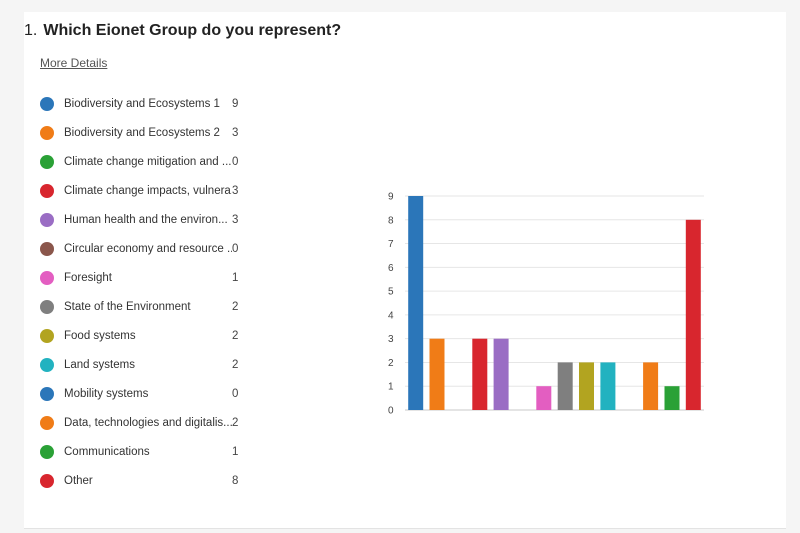  Describe the element at coordinates (146, 480) in the screenshot. I see `legend-item: Other 8` at that location.